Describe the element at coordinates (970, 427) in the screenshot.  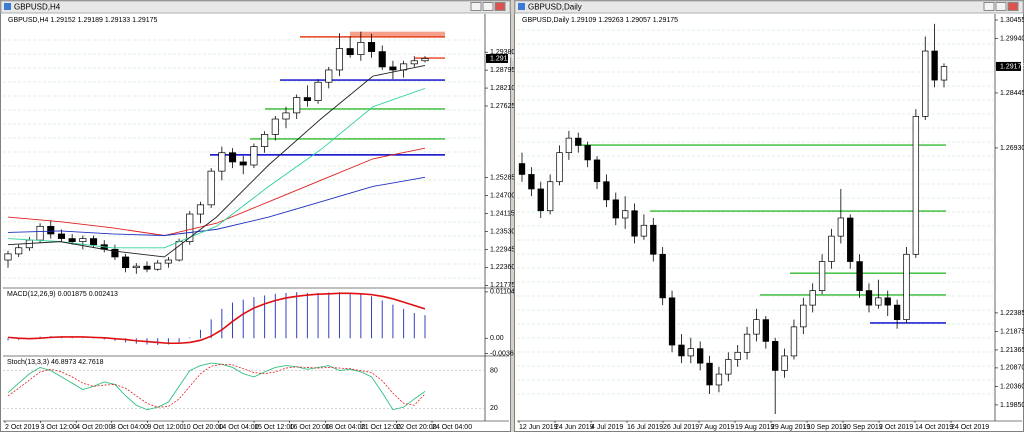
I see `date-label: 24 Oct 2019` at that location.